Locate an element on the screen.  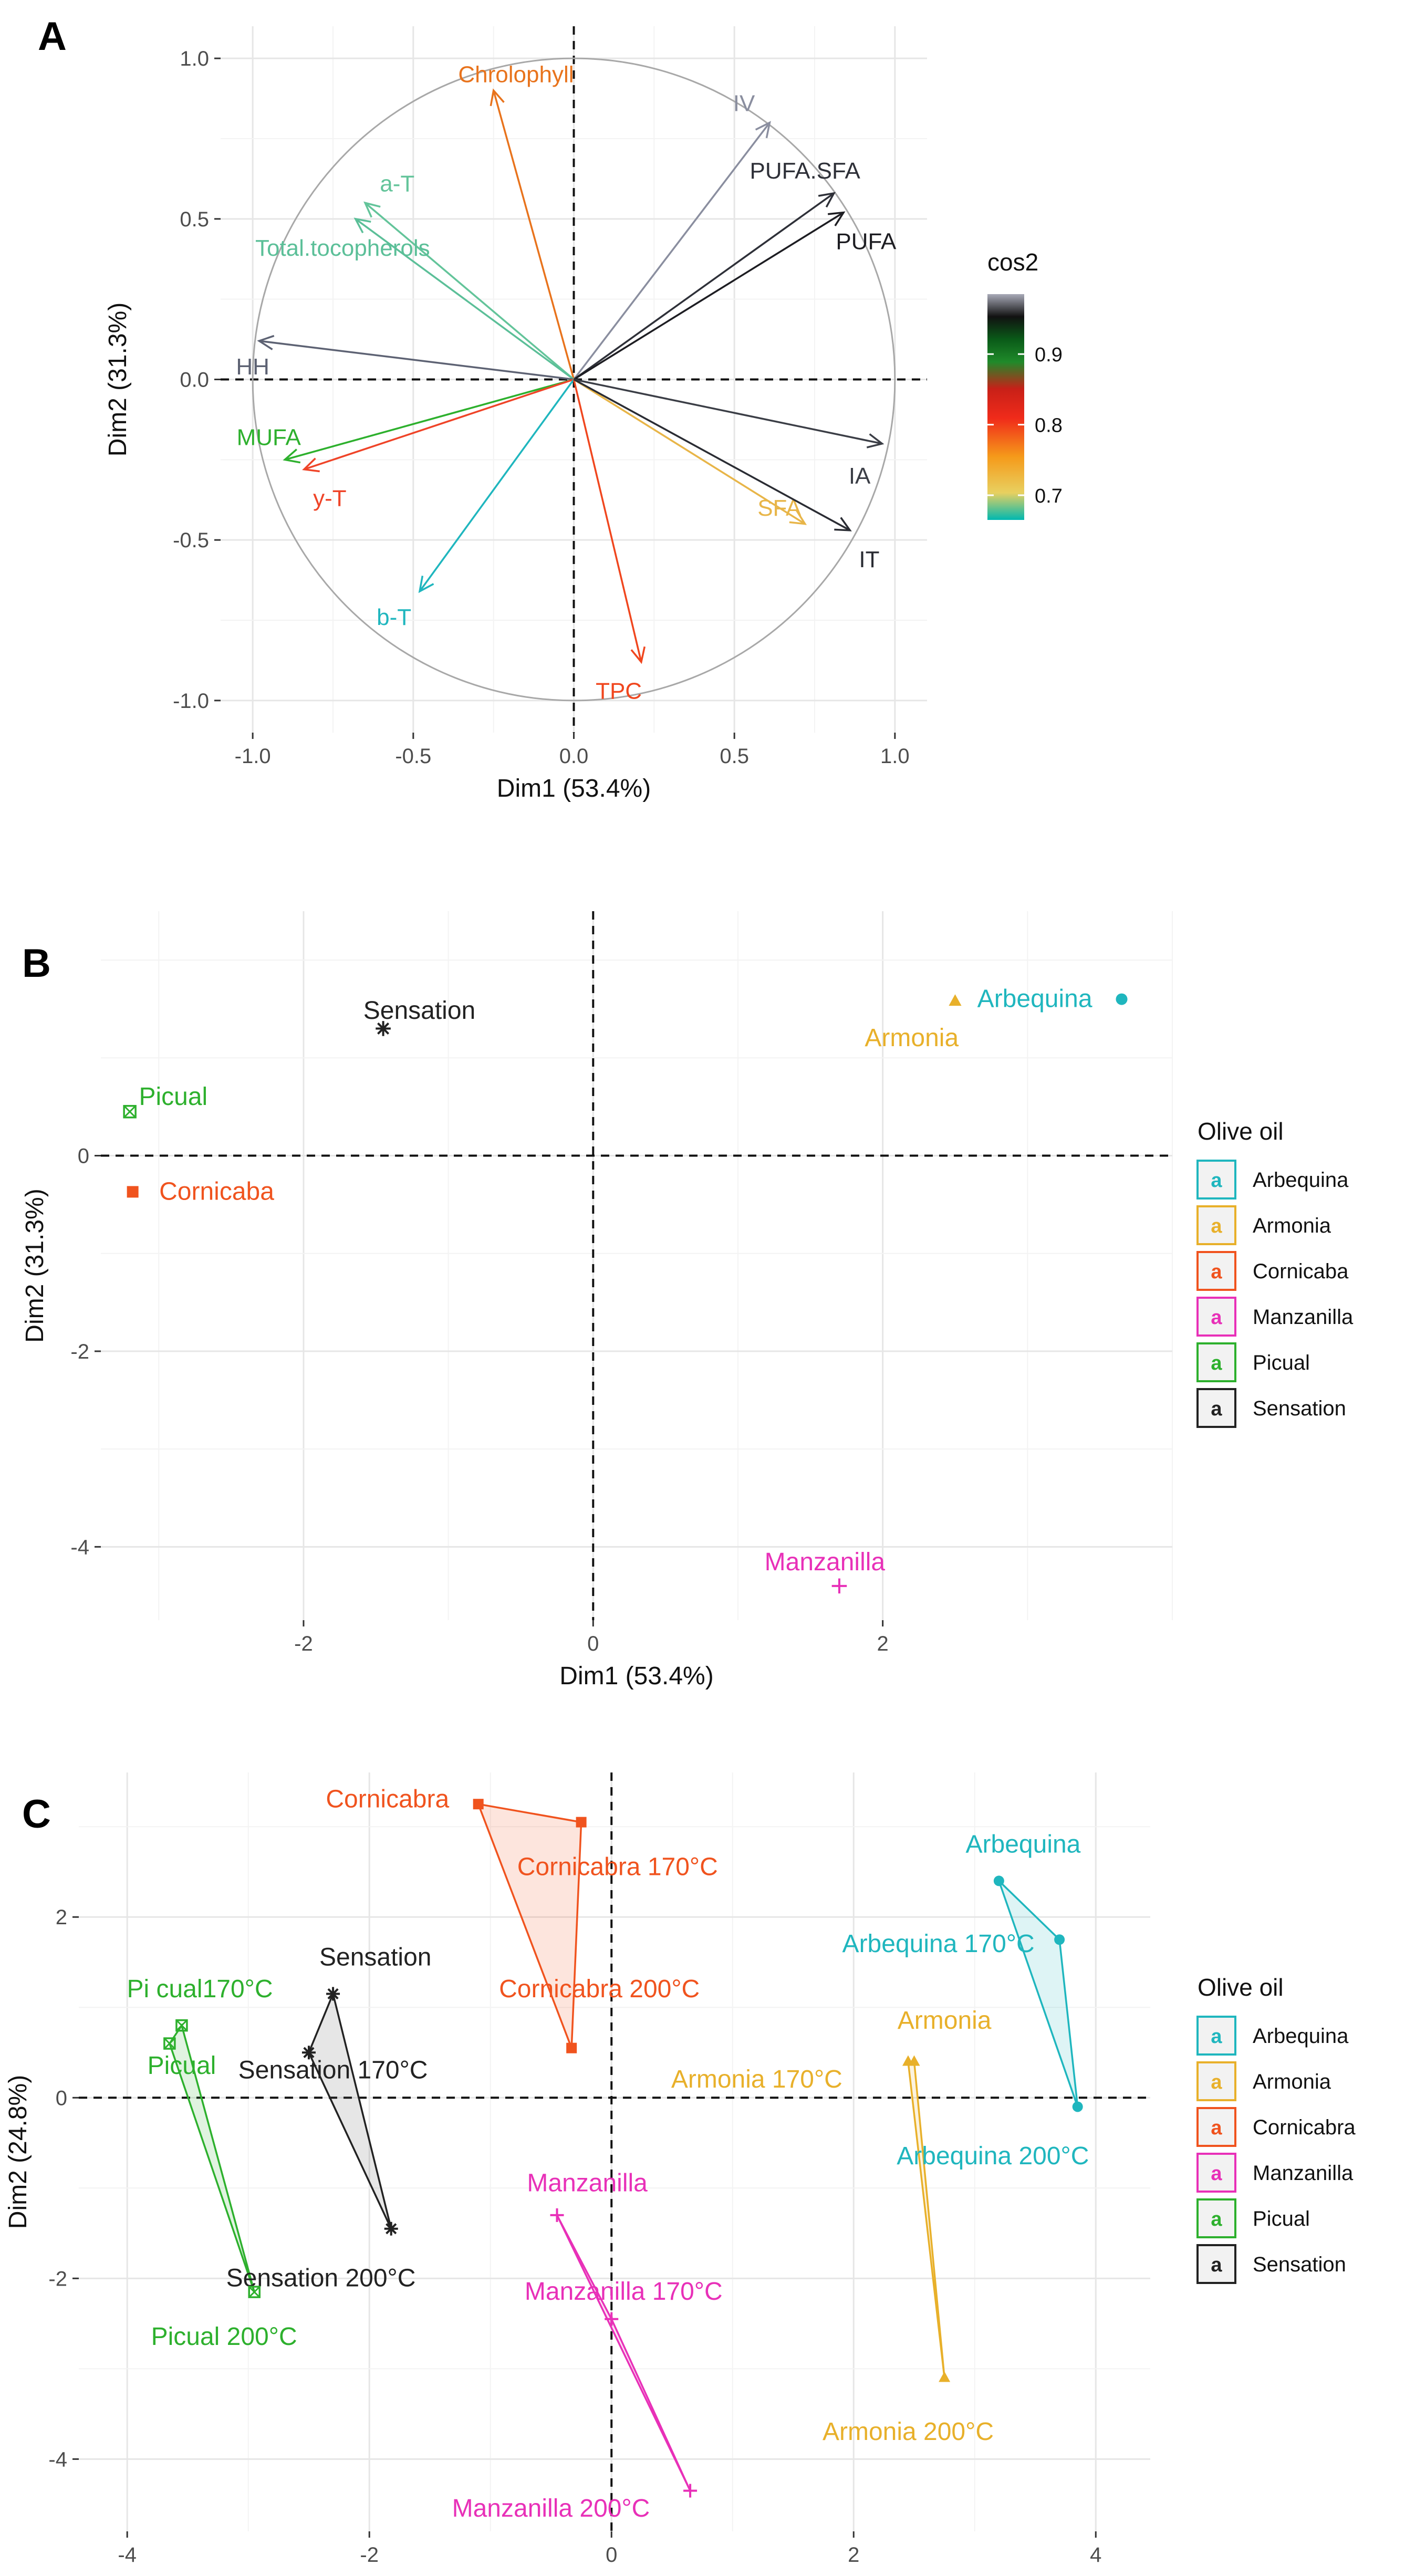
x-tick-label: -0.5 is located at coordinates (413, 756).